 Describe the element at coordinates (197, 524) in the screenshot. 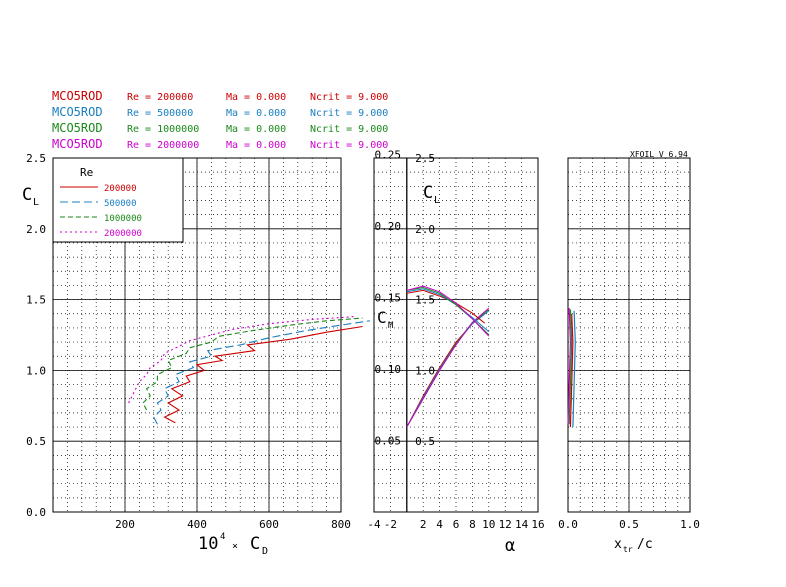

I see `x-tick-label: 400` at that location.